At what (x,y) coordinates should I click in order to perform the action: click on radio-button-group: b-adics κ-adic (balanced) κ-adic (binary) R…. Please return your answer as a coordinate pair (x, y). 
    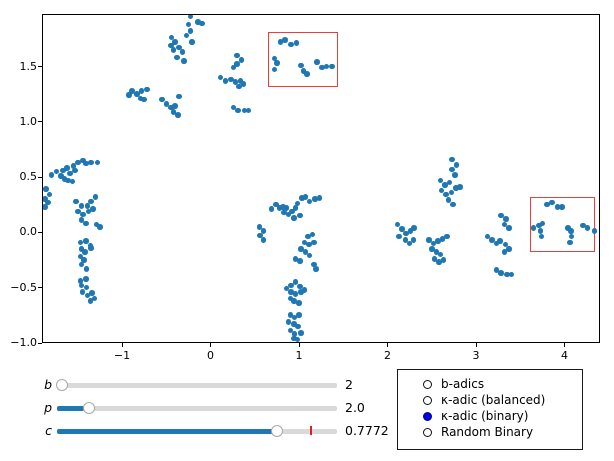
    Looking at the image, I should click on (490, 409).